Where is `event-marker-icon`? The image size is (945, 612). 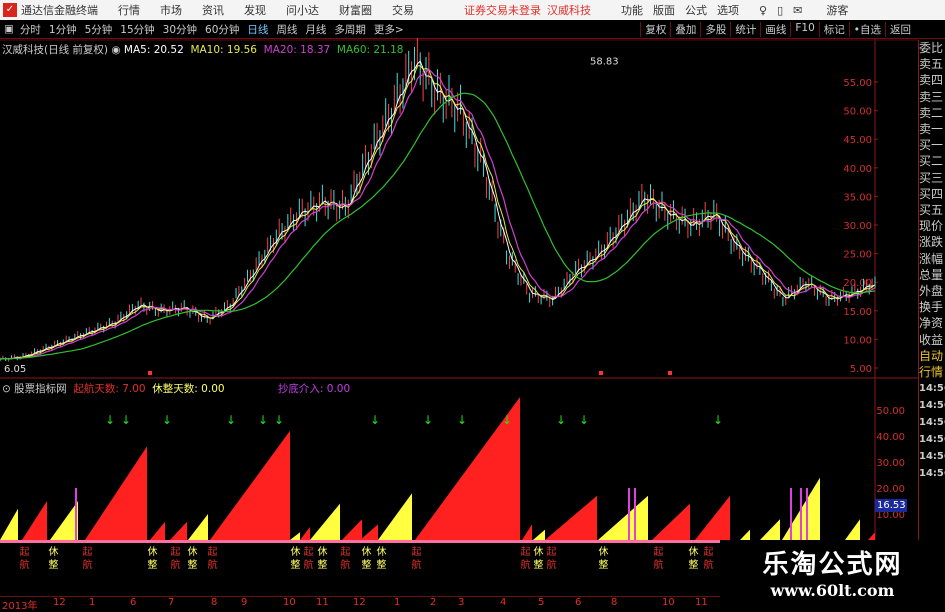 event-marker-icon is located at coordinates (670, 373).